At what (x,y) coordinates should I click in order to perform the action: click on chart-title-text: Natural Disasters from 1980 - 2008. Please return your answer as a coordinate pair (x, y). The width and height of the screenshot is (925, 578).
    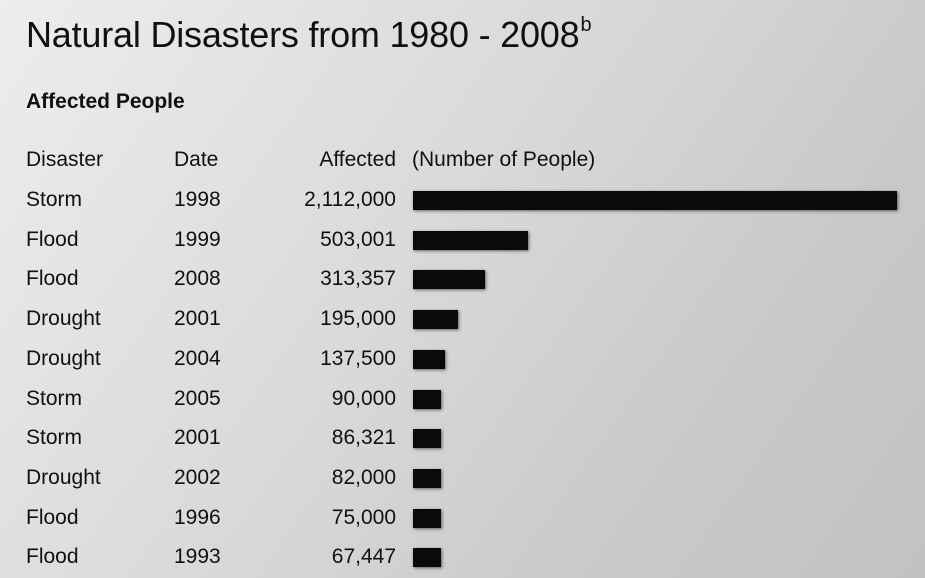
    Looking at the image, I should click on (303, 34).